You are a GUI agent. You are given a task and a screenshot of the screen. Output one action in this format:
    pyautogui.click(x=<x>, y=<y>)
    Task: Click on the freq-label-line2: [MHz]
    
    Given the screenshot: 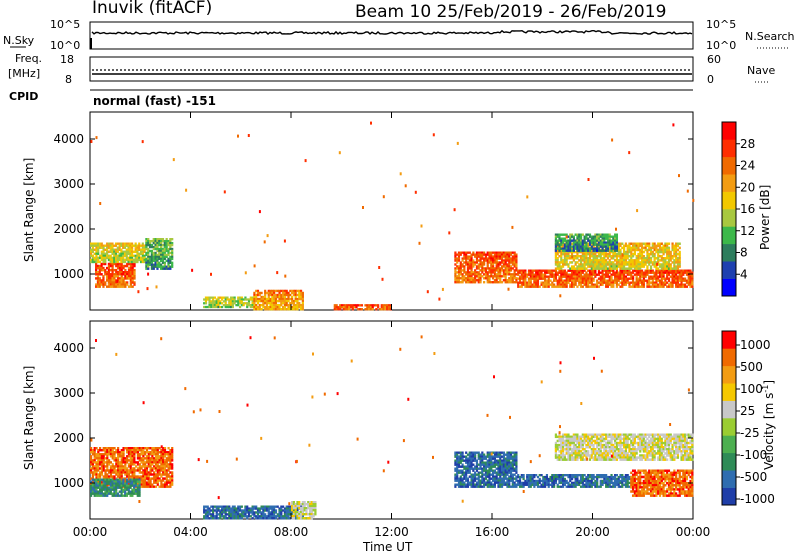 What is the action you would take?
    pyautogui.click(x=24, y=73)
    